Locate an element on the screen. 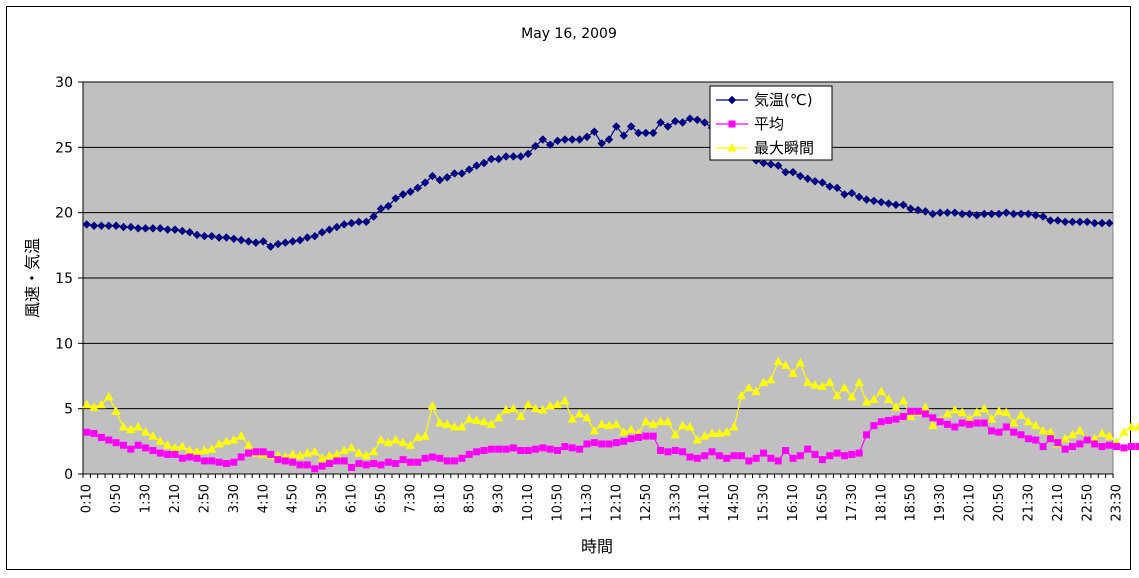 The height and width of the screenshot is (578, 1139). x-tick-label: 3:30 is located at coordinates (234, 498).